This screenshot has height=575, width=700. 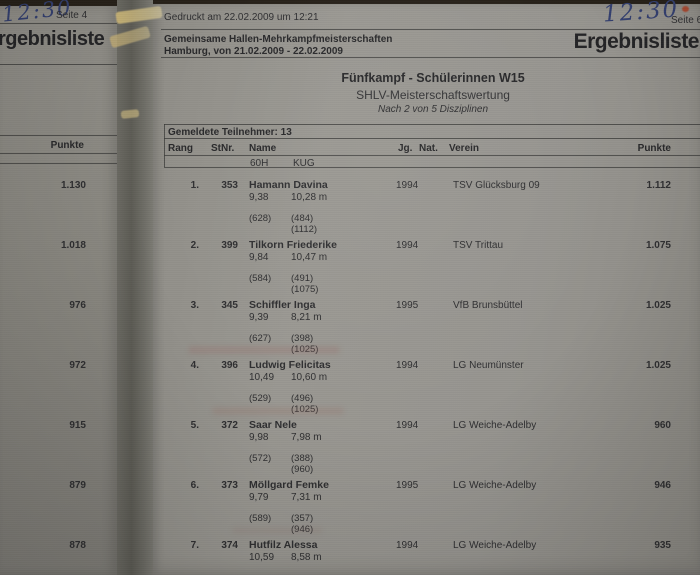 I want to click on red-dot-mark, so click(x=685, y=9).